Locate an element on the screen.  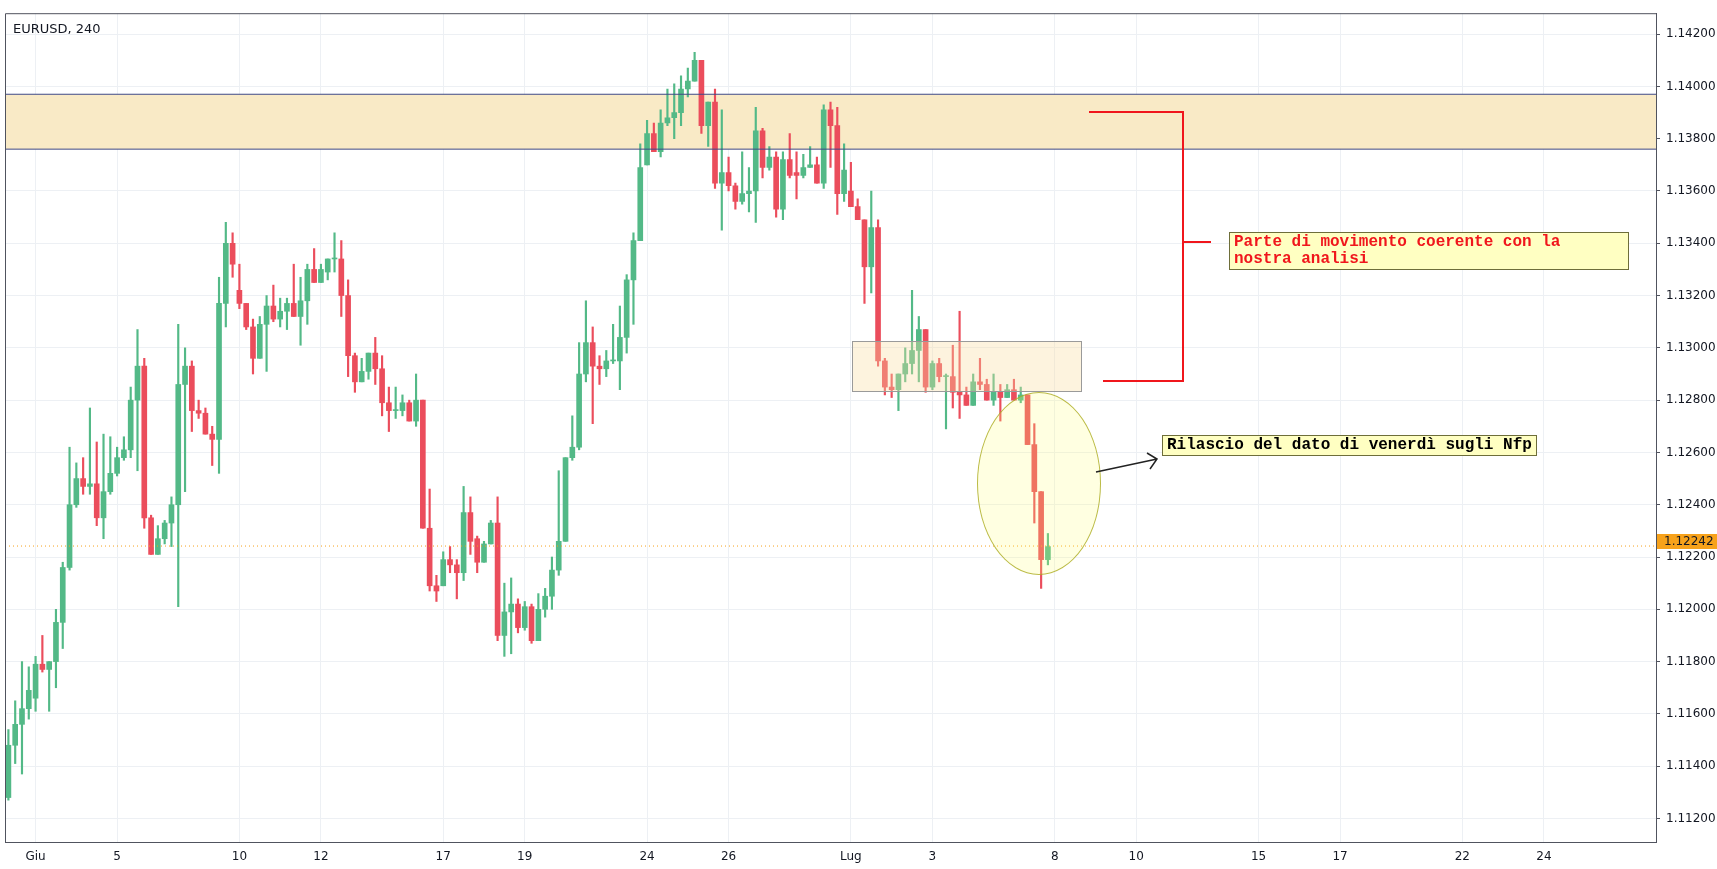
y-tick-label: 1.11200 is located at coordinates (1691, 817).